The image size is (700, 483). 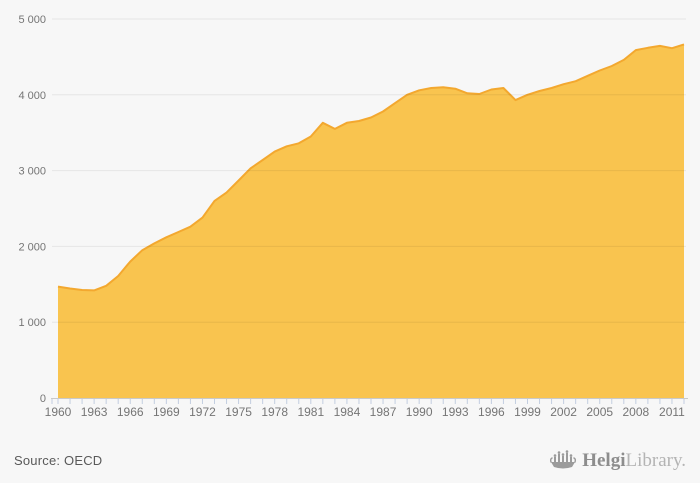 What do you see at coordinates (563, 459) in the screenshot?
I see `ship-bar-chart-icon` at bounding box center [563, 459].